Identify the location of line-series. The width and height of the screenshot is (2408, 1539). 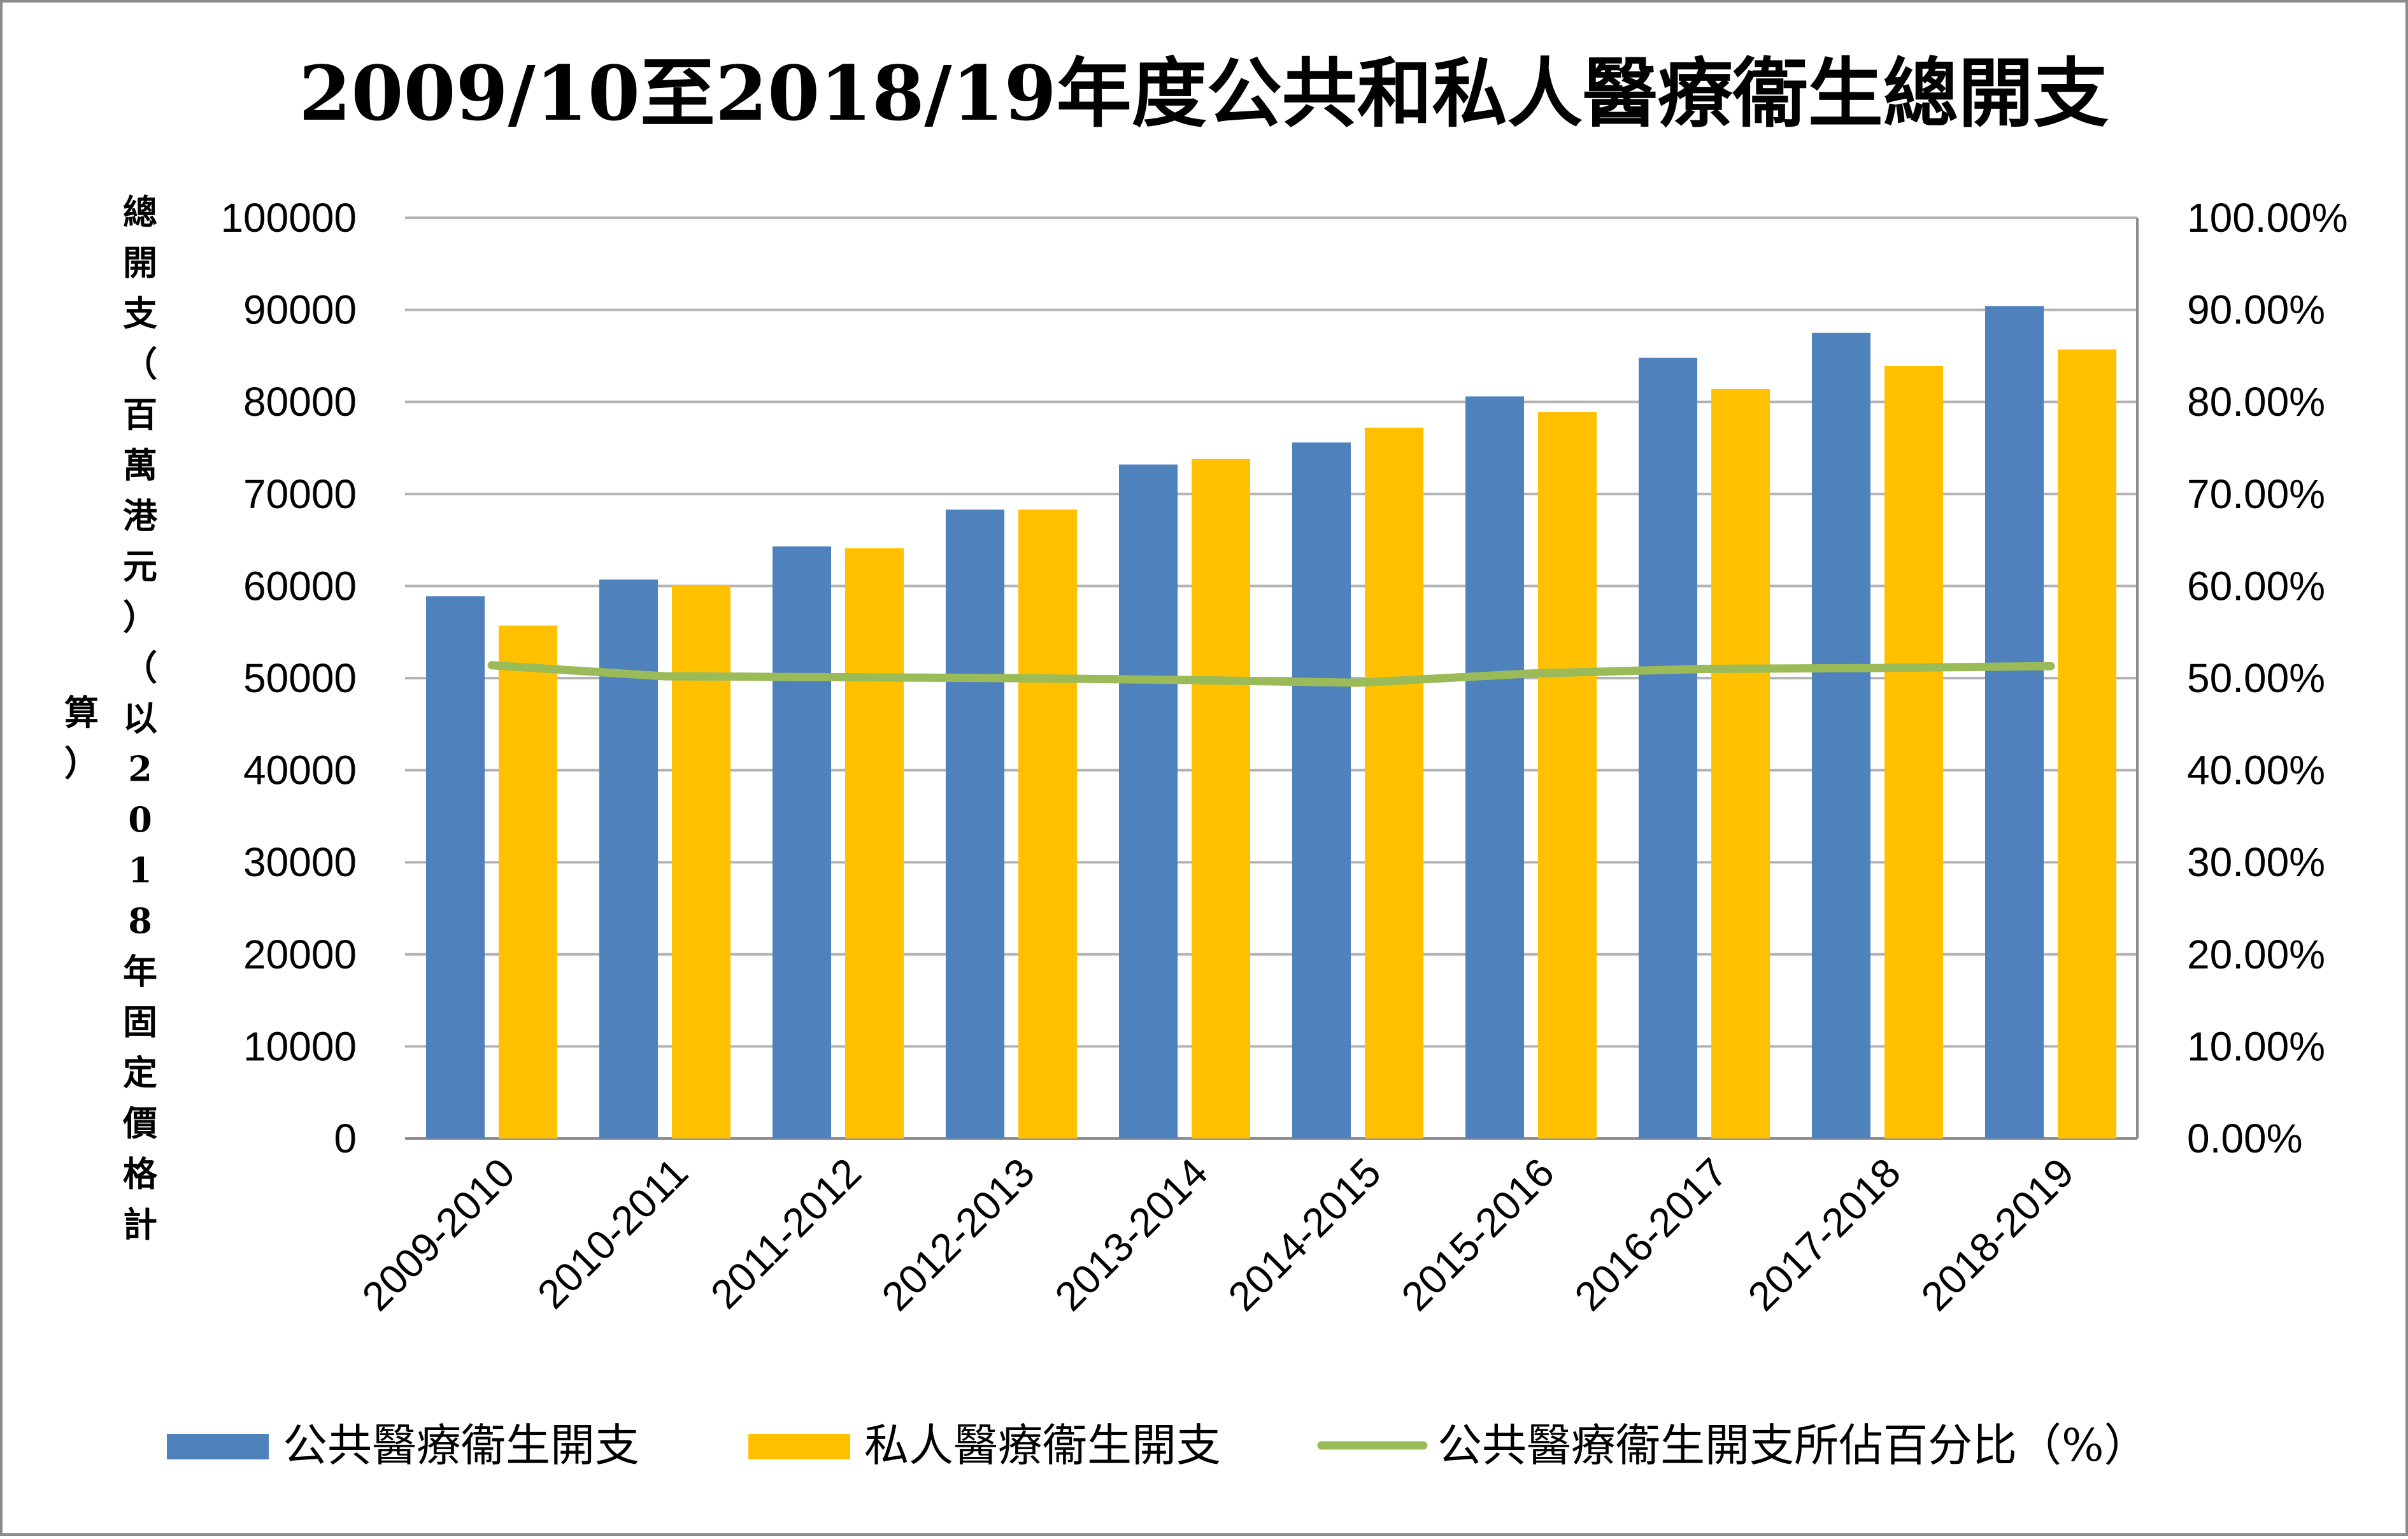
(1271, 674).